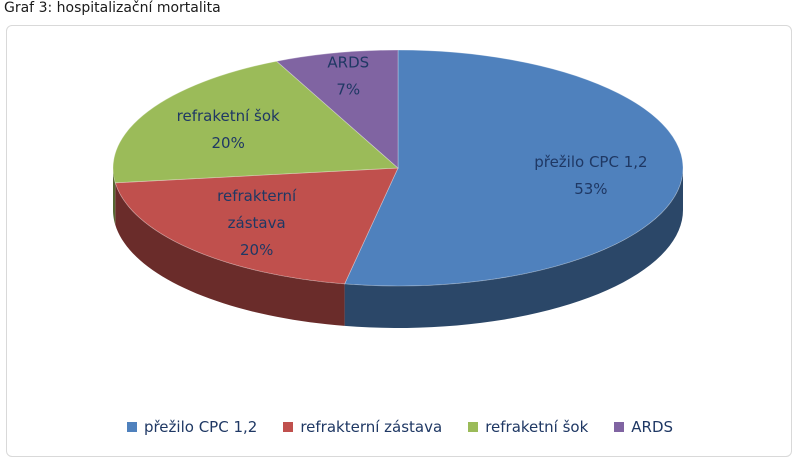  Describe the element at coordinates (371, 427) in the screenshot. I see `legend-label: refrakterní zástava` at that location.